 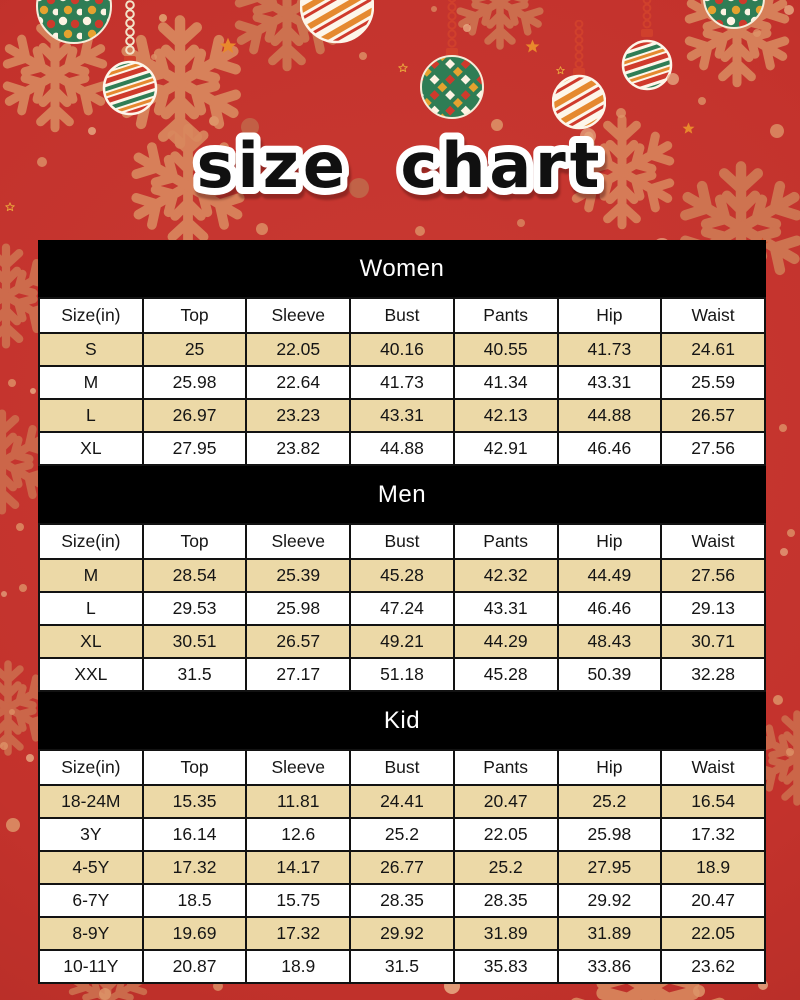 I want to click on table-row: XL 27.95 23.82 44.88 42.91 46.46 27.56, so click(x=402, y=448).